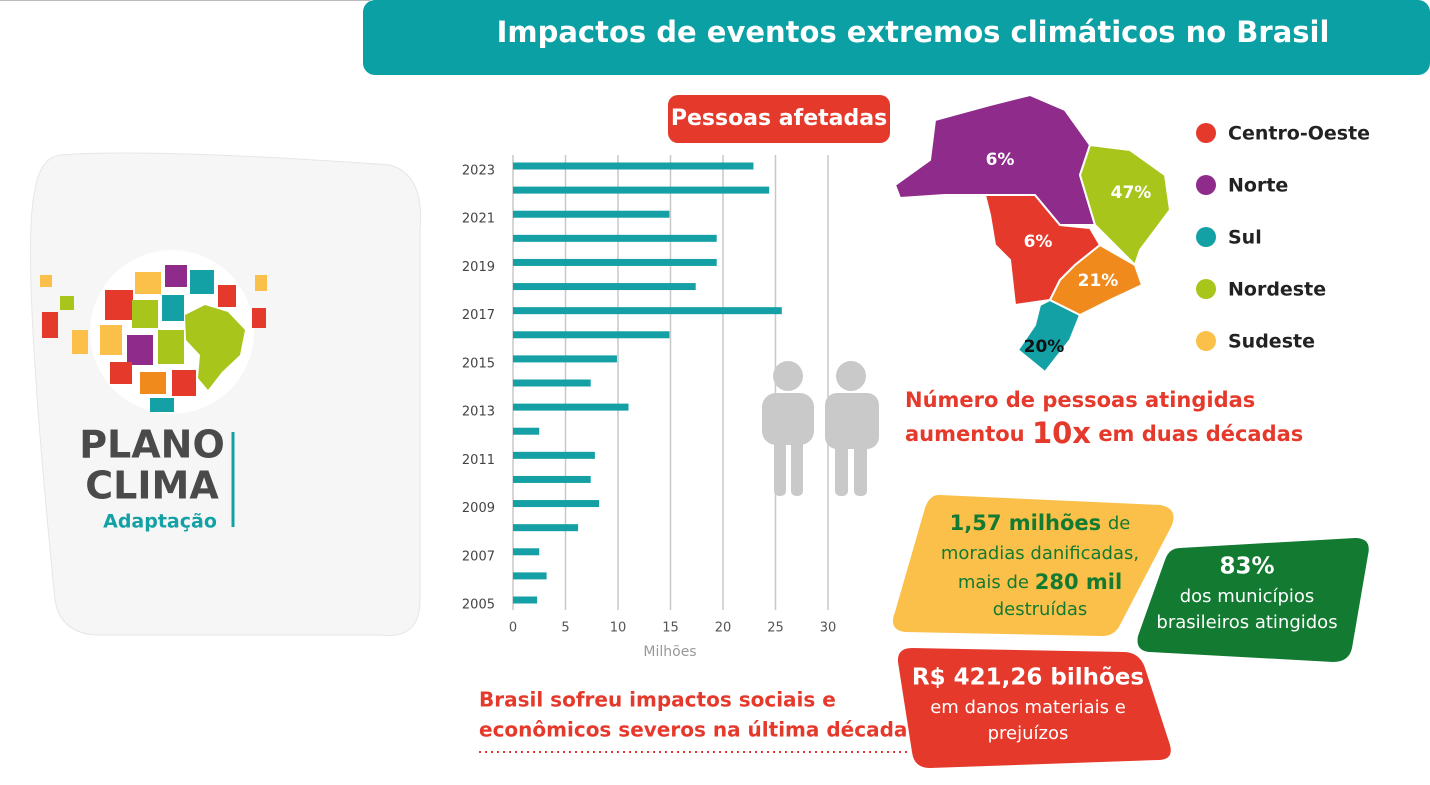 The width and height of the screenshot is (1430, 785). Describe the element at coordinates (1299, 134) in the screenshot. I see `legend-label: Centro-Oeste` at that location.